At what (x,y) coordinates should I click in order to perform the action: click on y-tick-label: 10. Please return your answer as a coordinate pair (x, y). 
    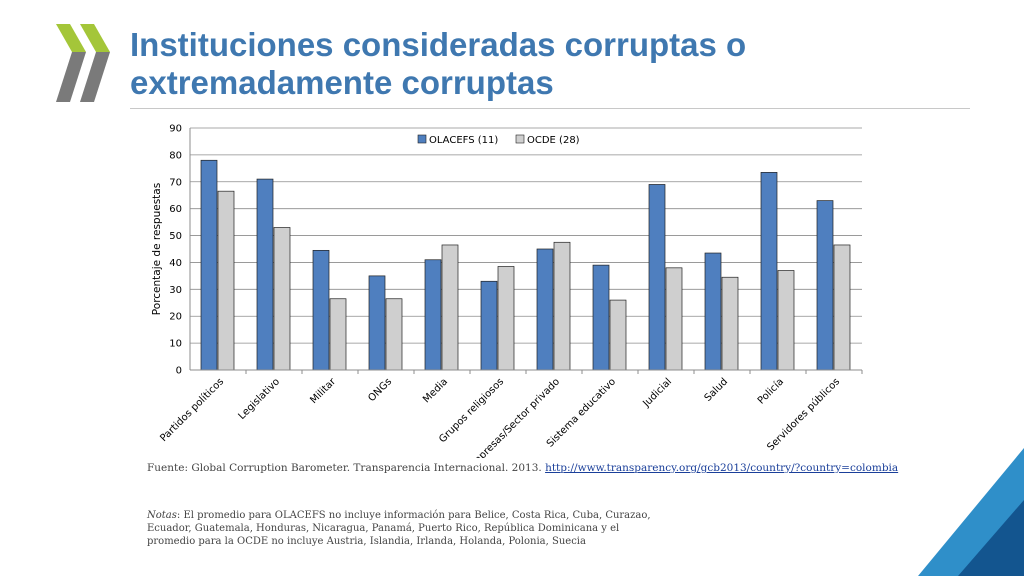
    Looking at the image, I should click on (175, 344).